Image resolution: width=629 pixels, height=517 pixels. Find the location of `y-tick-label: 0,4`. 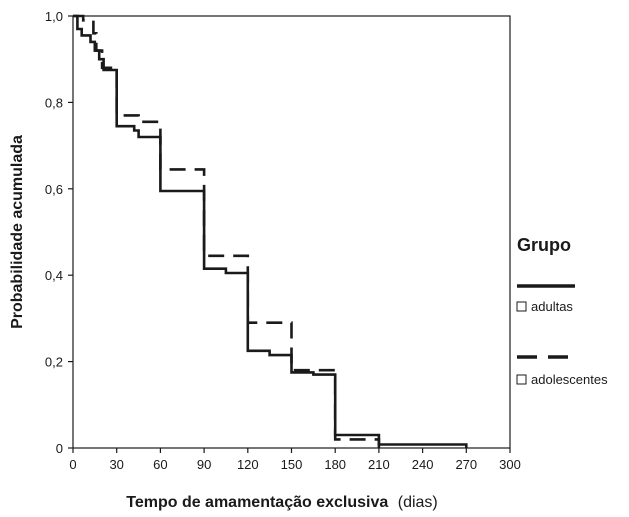

y-tick-label: 0,4 is located at coordinates (54, 275).